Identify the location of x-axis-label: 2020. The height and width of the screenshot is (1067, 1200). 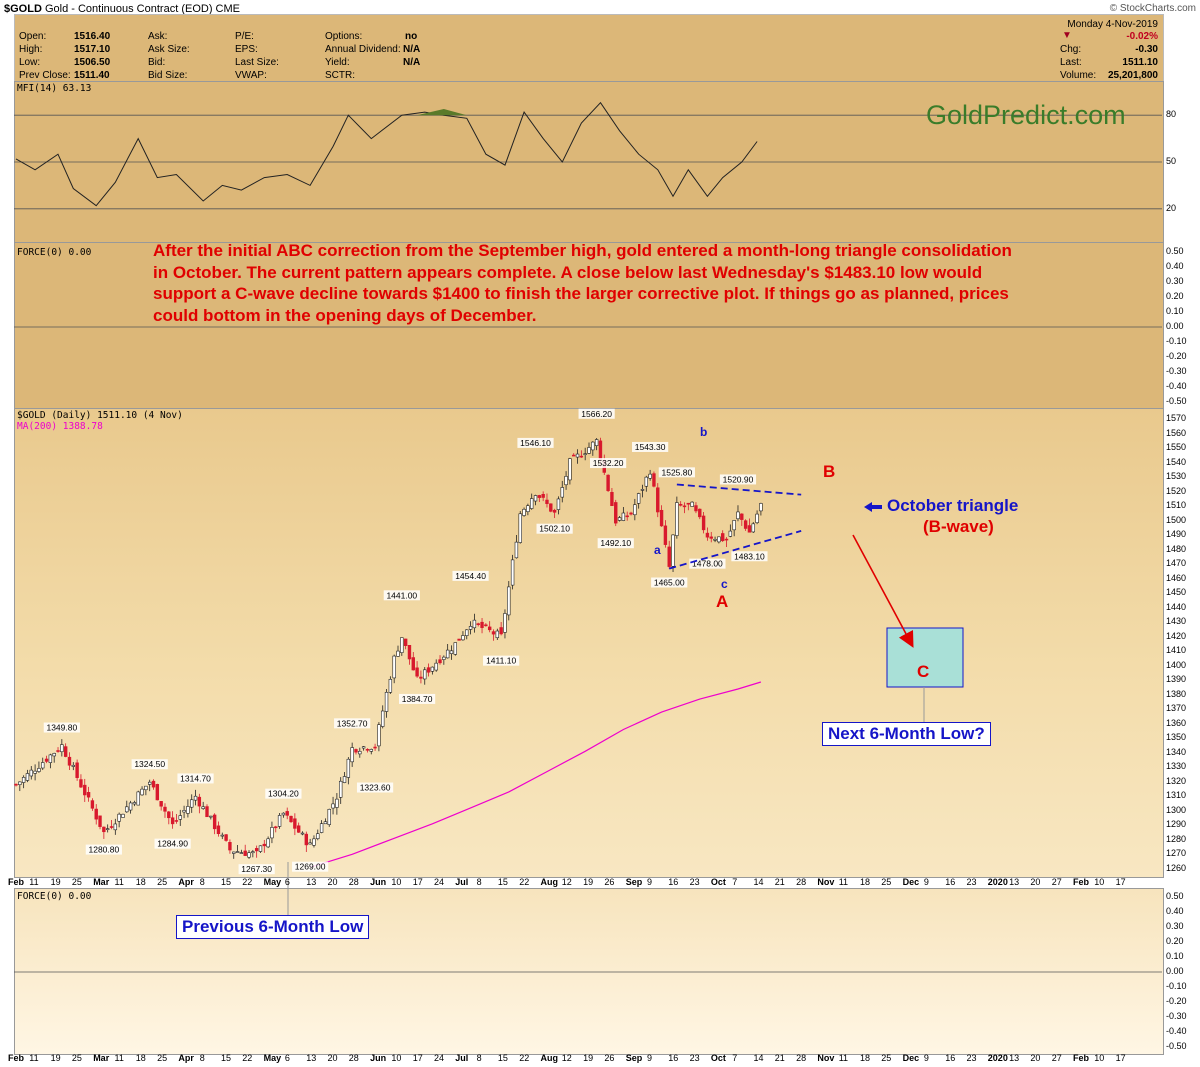
(997, 882).